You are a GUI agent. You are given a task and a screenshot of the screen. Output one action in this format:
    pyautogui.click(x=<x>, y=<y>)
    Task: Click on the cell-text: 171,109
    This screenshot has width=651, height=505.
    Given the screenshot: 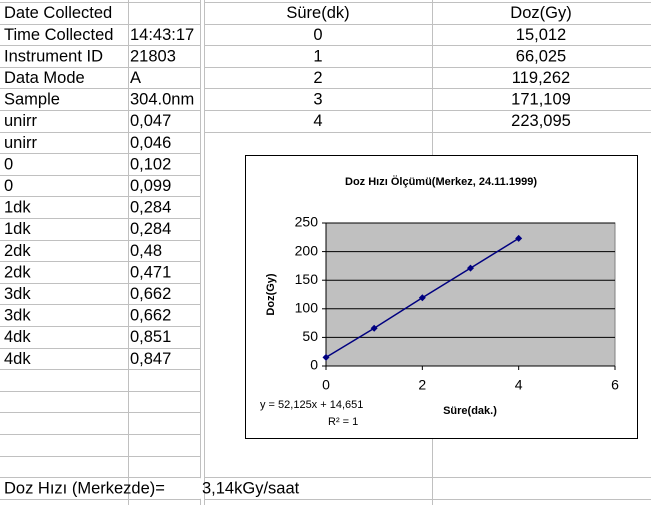 What is the action you would take?
    pyautogui.click(x=541, y=100)
    